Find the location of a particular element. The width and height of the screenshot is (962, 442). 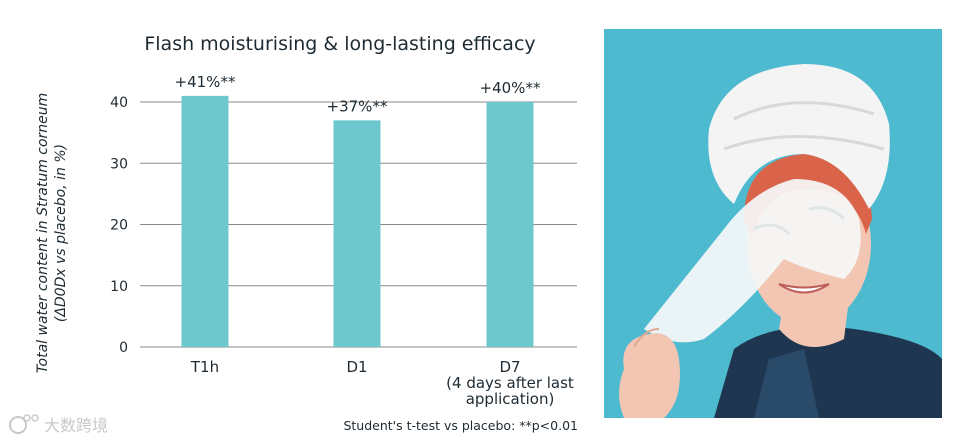

x-category-label: T1h is located at coordinates (204, 367).